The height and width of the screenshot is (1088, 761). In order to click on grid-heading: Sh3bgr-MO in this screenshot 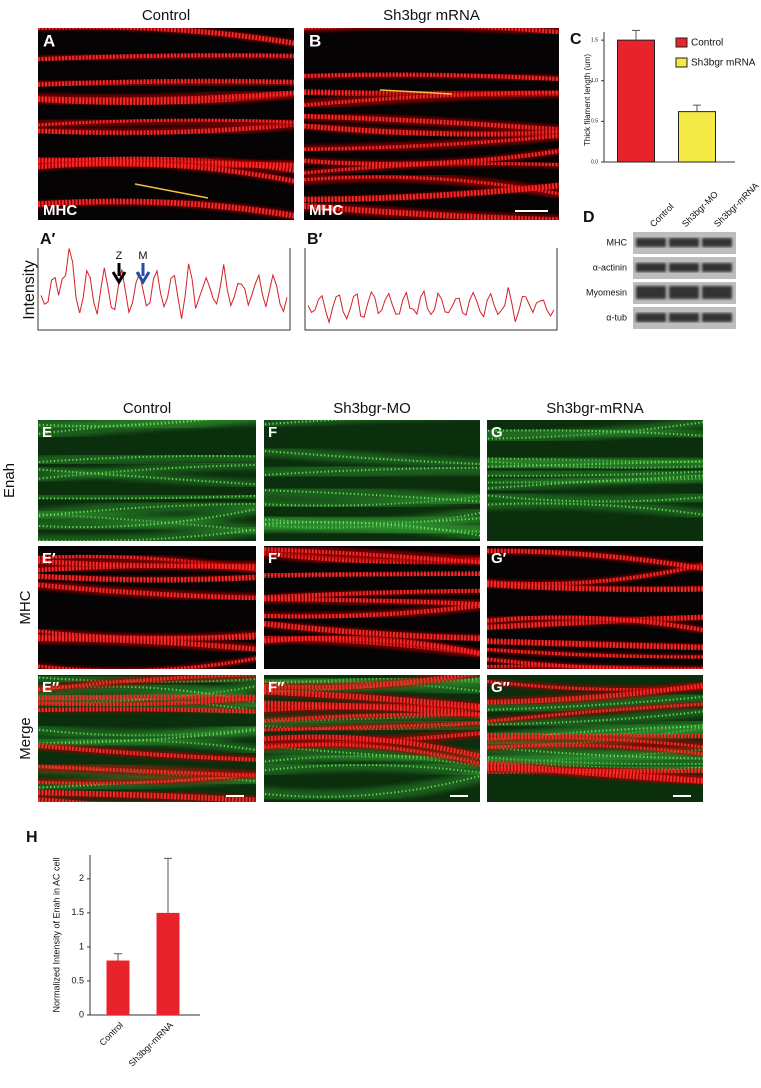, I will do `click(372, 408)`.